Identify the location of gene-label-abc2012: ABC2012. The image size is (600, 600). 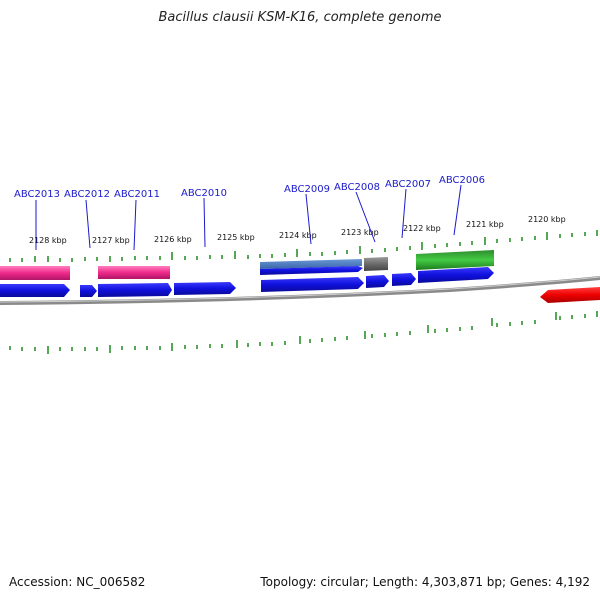
(87, 194).